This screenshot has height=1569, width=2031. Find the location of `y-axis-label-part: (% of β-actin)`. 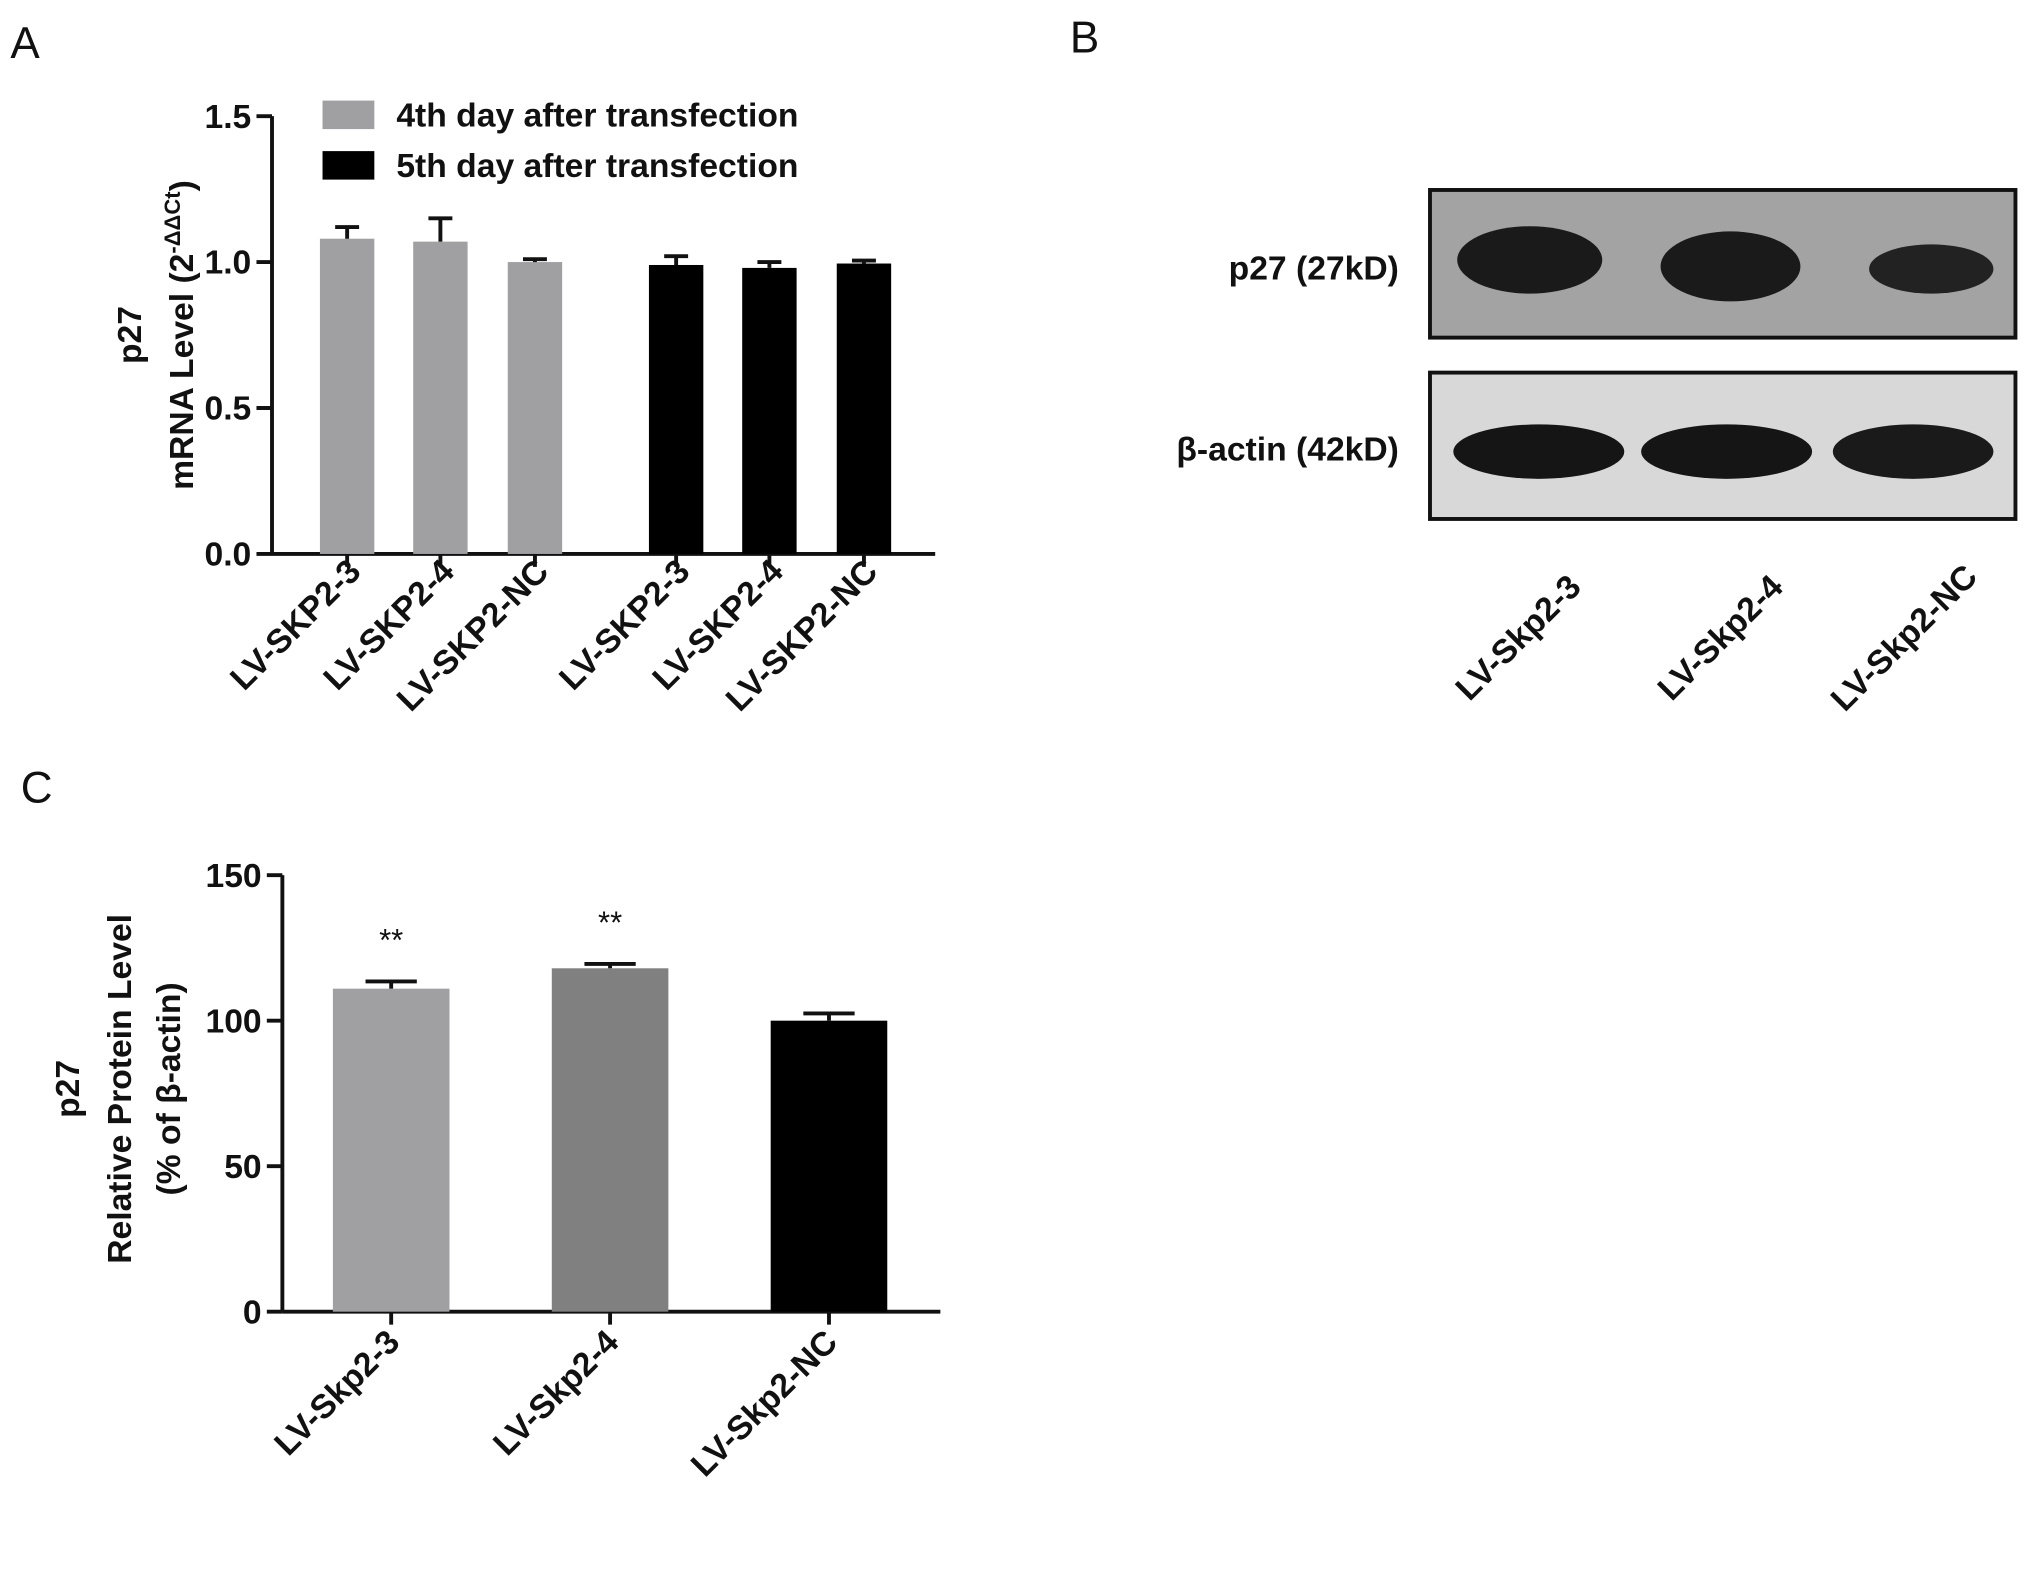

y-axis-label-part: (% of β-actin) is located at coordinates (169, 1088).